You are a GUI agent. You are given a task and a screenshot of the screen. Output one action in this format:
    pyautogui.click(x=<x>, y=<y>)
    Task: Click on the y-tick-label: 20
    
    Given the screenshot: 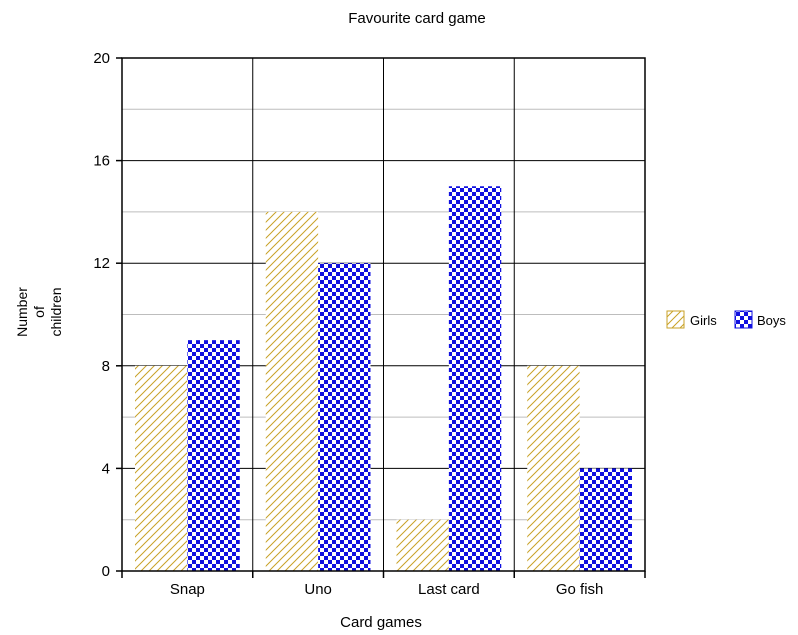 What is the action you would take?
    pyautogui.click(x=101, y=58)
    